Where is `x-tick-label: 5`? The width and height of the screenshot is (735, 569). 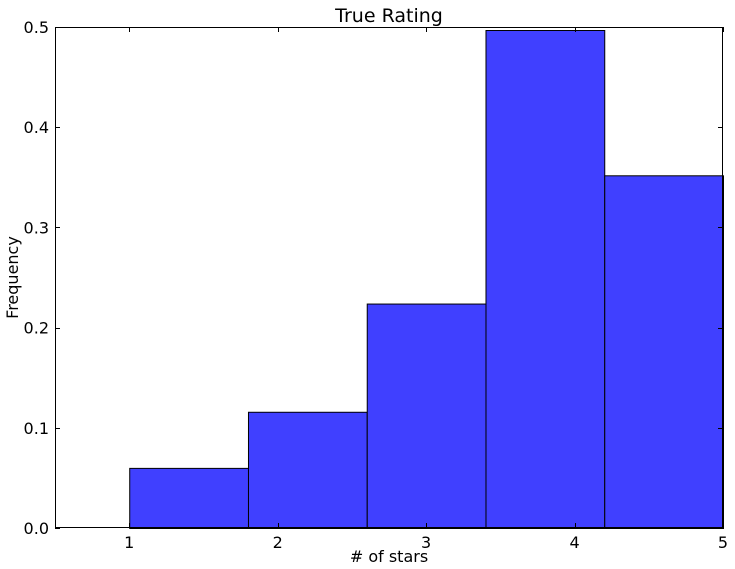
x-tick-label: 5 is located at coordinates (723, 542).